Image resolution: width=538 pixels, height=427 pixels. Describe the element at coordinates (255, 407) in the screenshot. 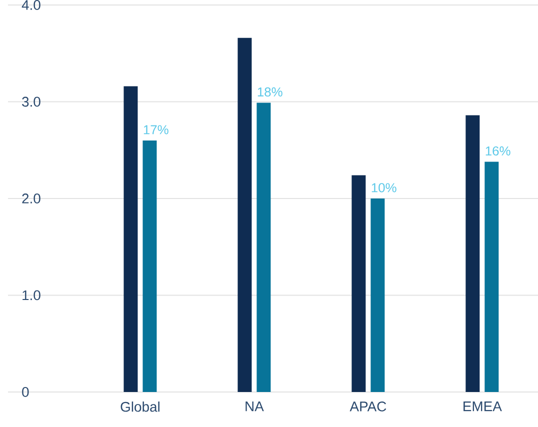

I see `x-tick-label: NA` at that location.